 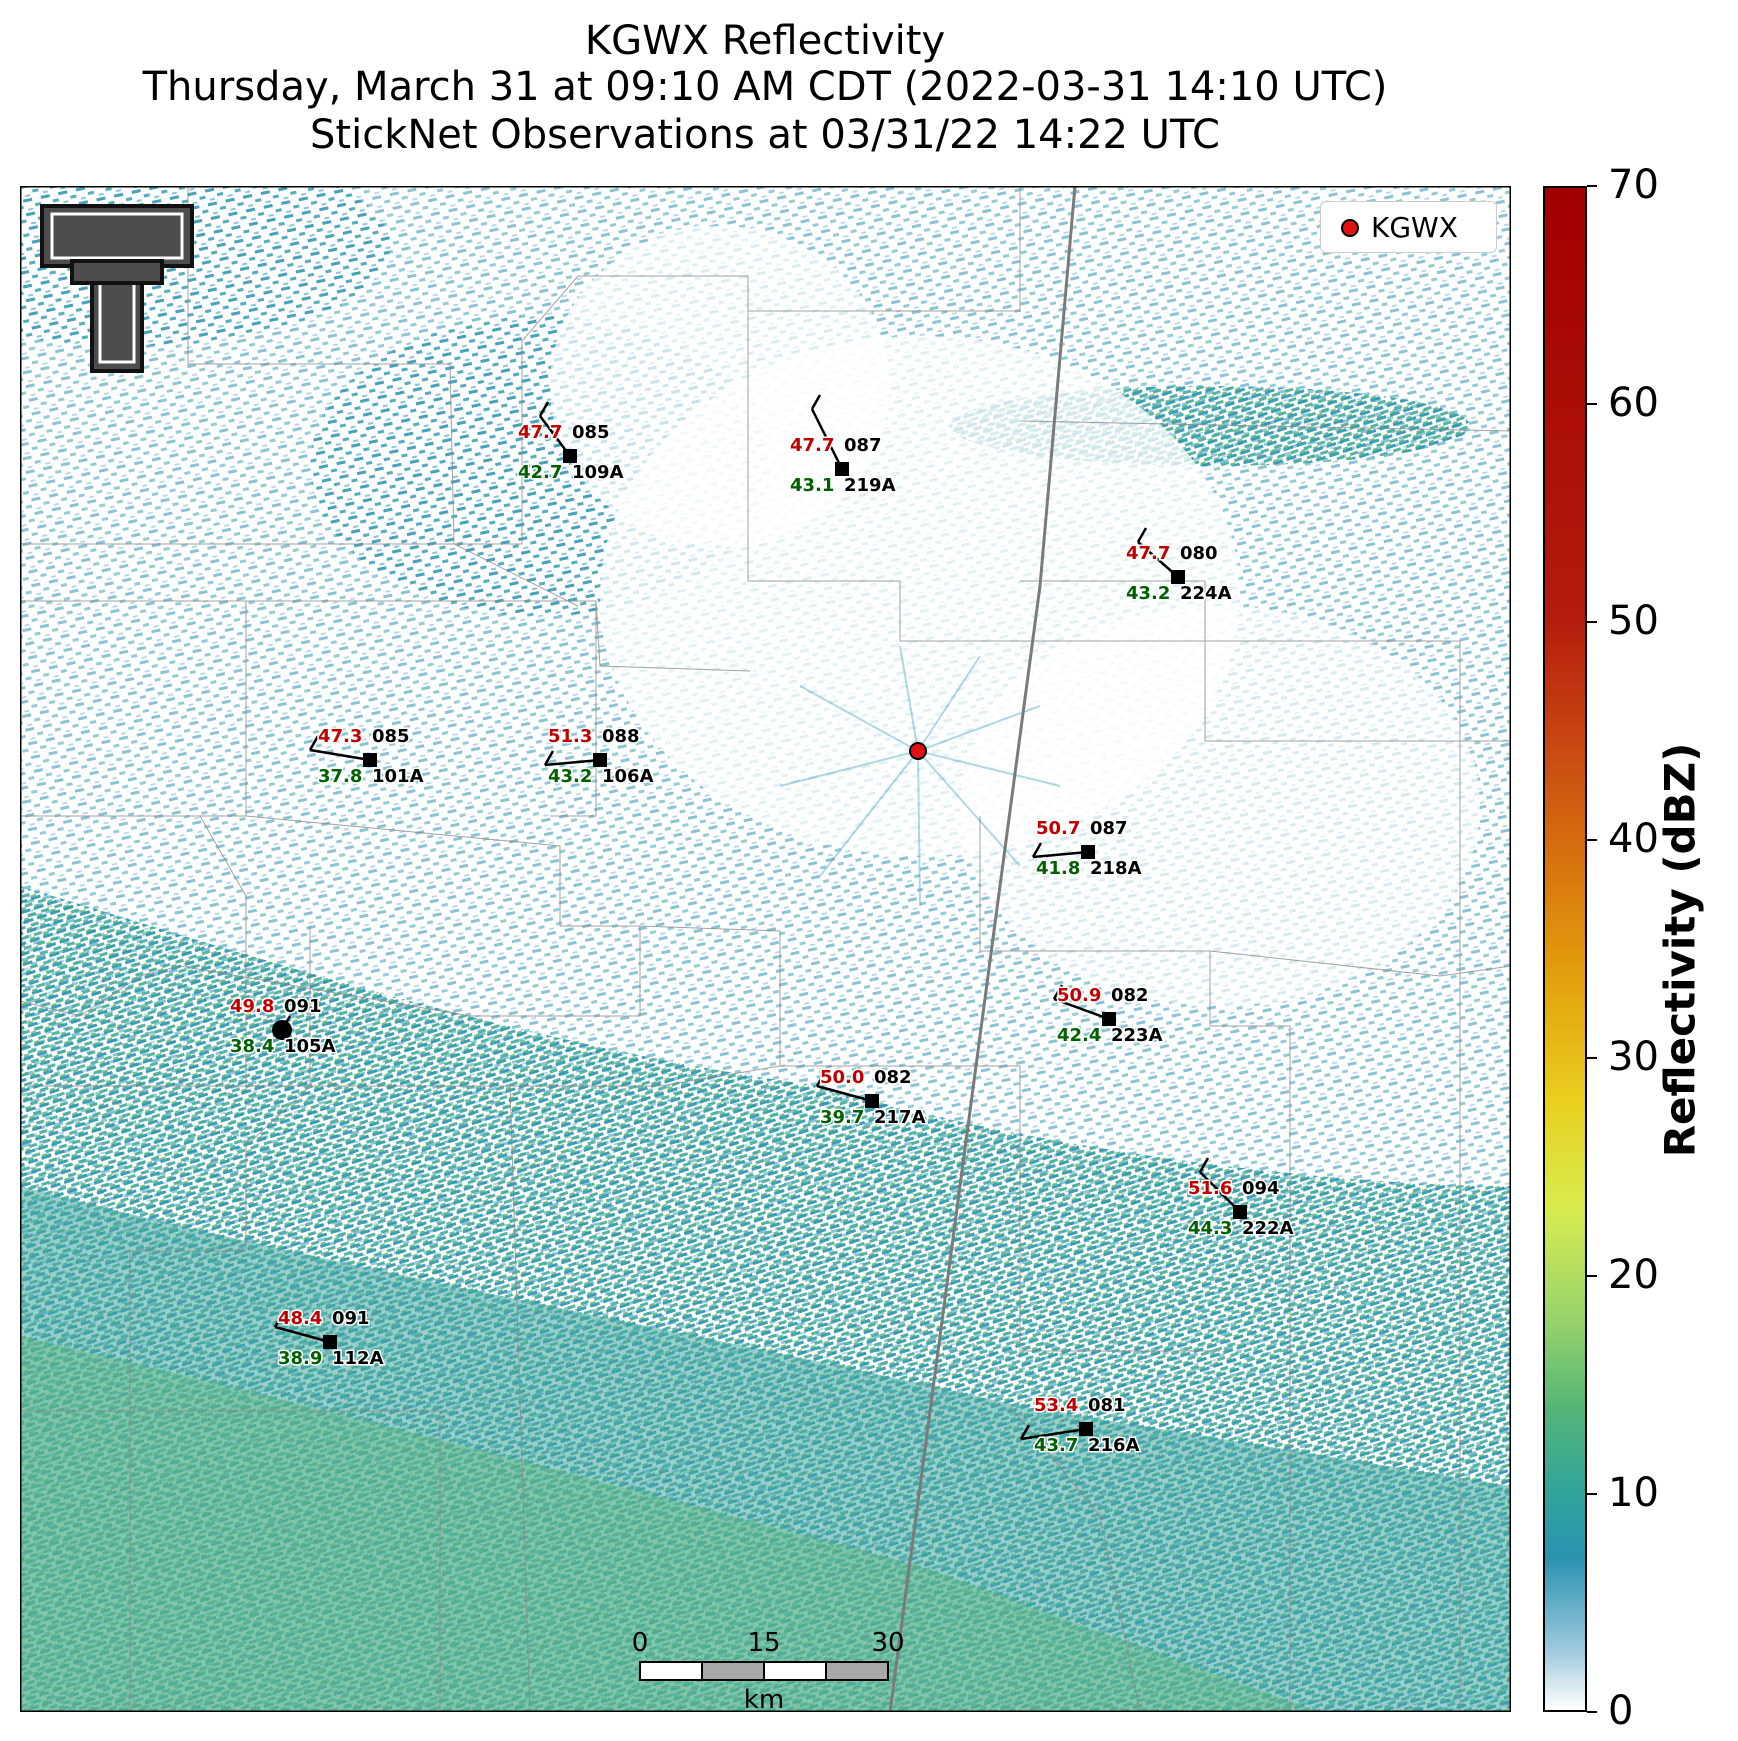 I want to click on station-temperature: 49.8, so click(x=252, y=1006).